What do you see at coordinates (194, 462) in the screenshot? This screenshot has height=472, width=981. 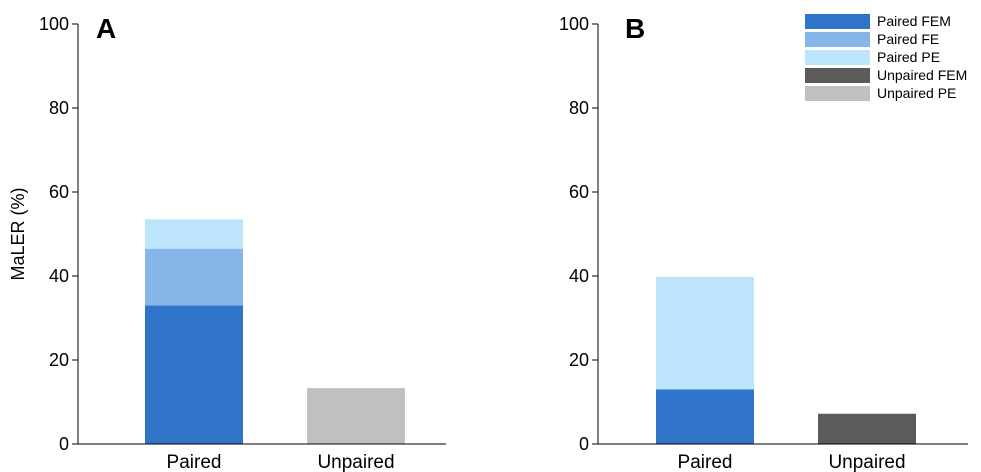 I see `panel-a-x-category-label-paired: Paired` at bounding box center [194, 462].